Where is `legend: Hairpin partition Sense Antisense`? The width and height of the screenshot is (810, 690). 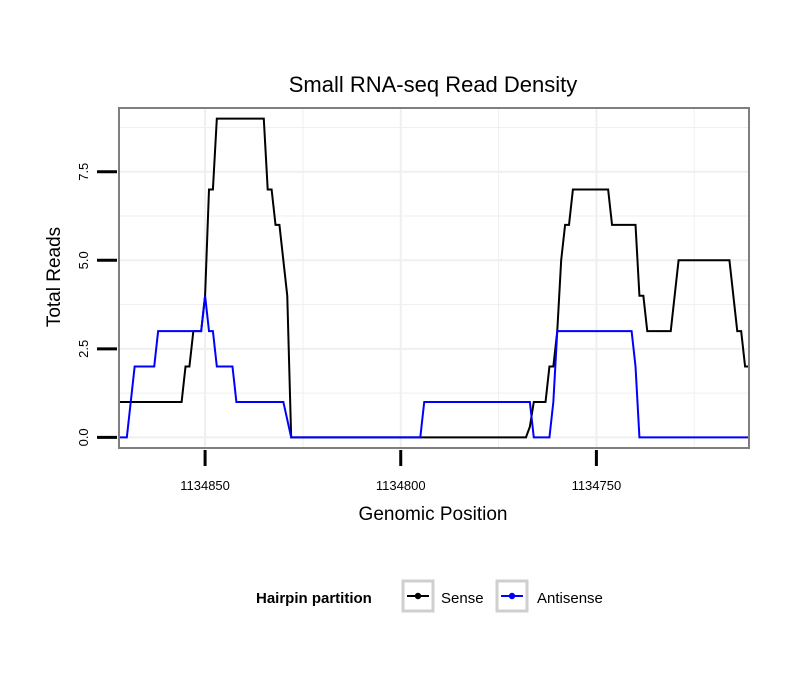
legend: Hairpin partition Sense Antisense is located at coordinates (429, 596).